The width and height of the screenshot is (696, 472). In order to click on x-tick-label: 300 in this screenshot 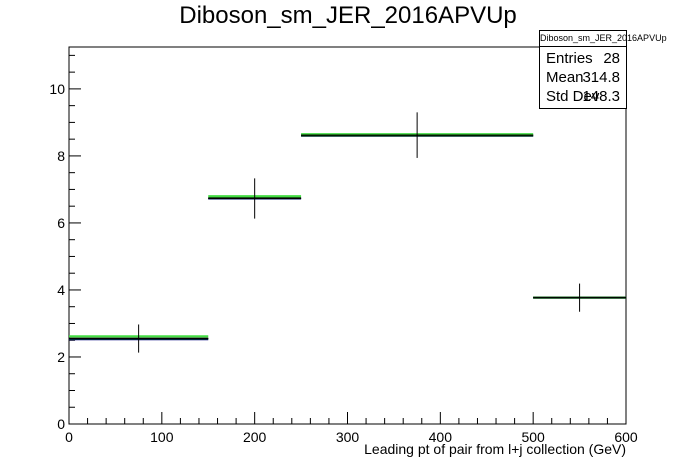, I will do `click(348, 437)`.